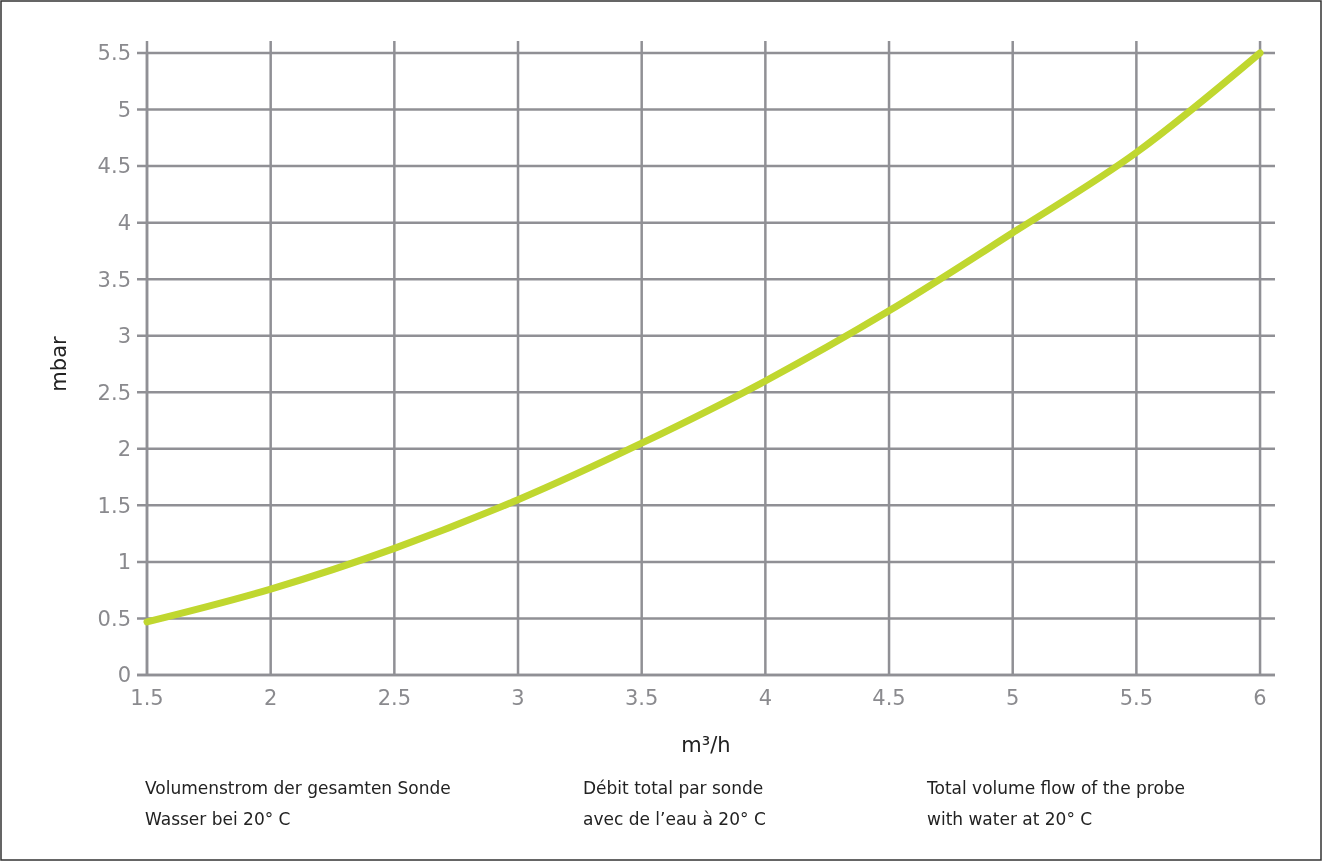 This screenshot has width=1322, height=861. What do you see at coordinates (124, 675) in the screenshot?
I see `y-tick-label: 0` at bounding box center [124, 675].